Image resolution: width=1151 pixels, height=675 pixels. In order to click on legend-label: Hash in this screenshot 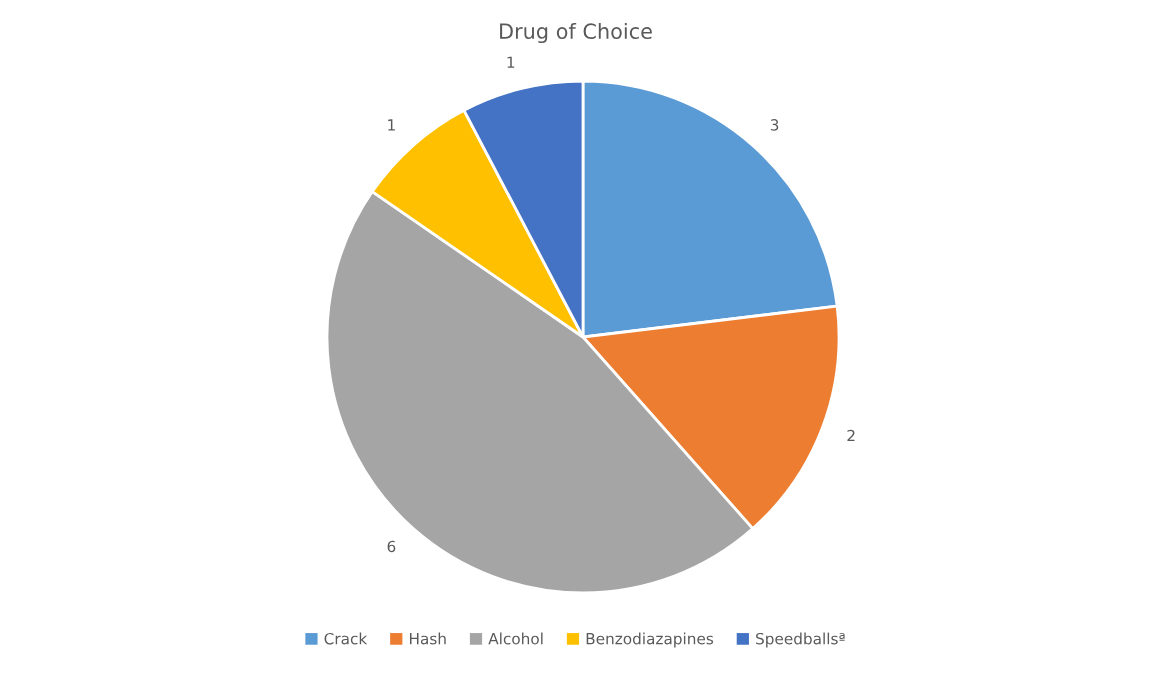, I will do `click(427, 638)`.